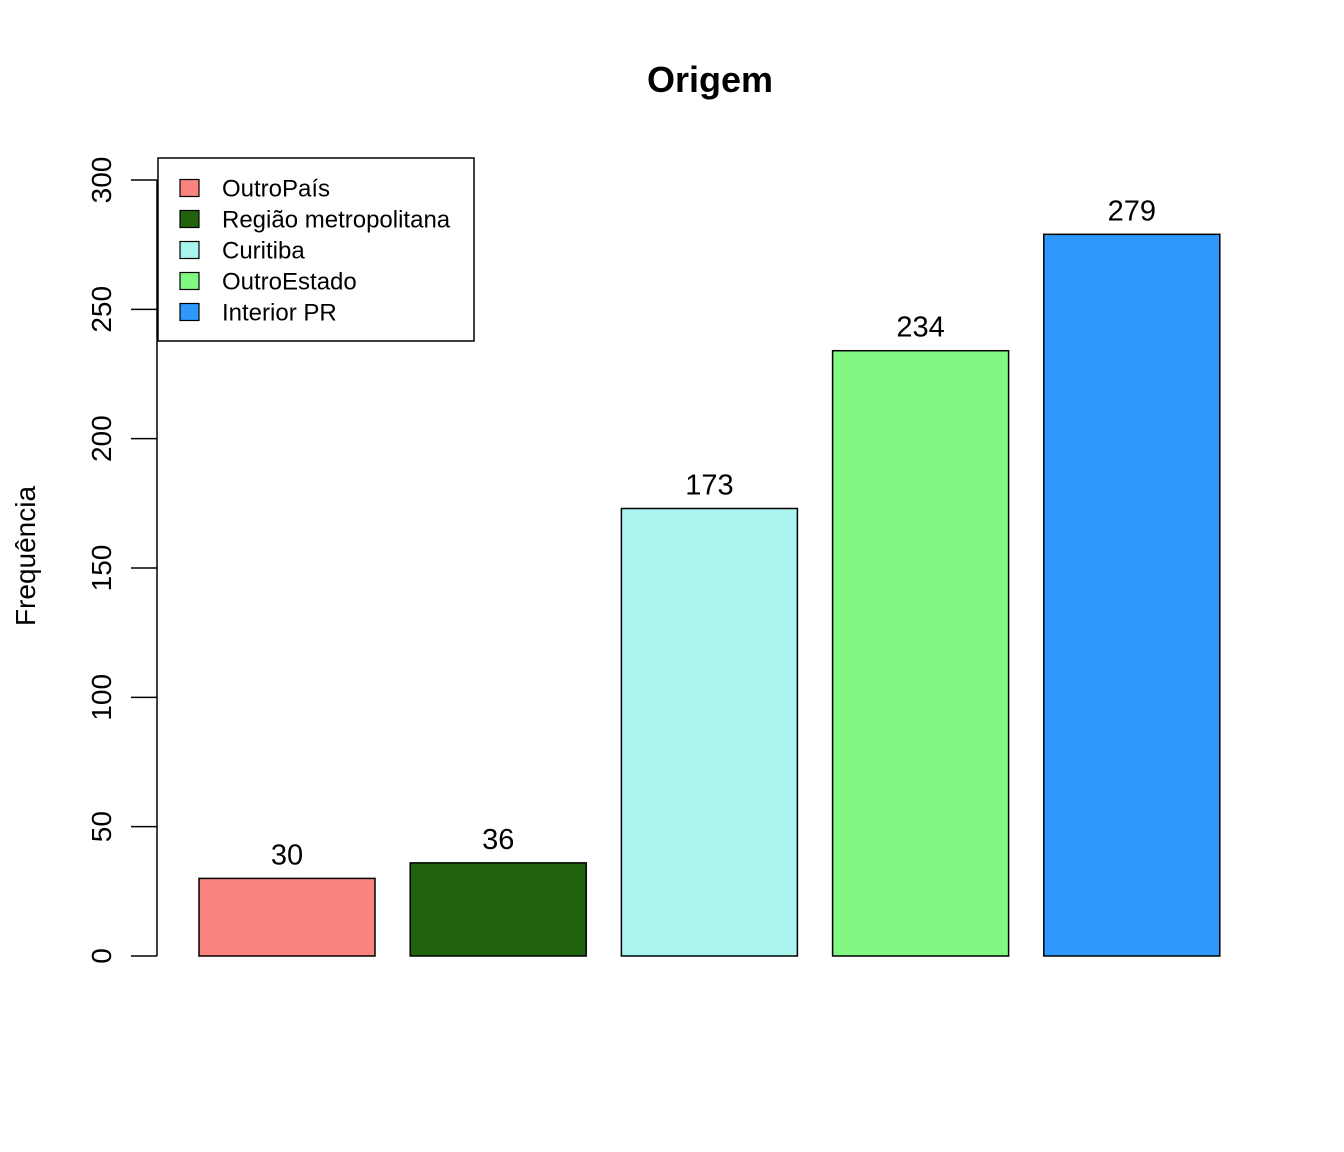  What do you see at coordinates (710, 79) in the screenshot?
I see `chart-title: Origem` at bounding box center [710, 79].